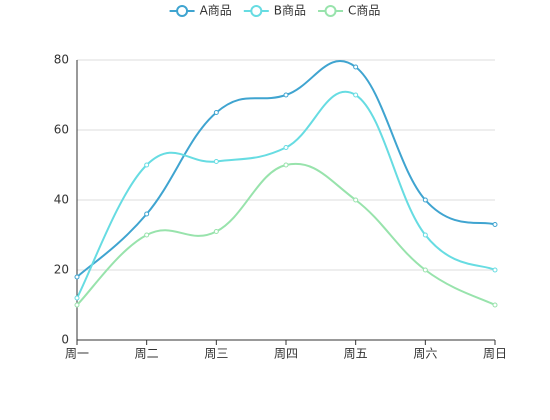 Image resolution: width=550 pixels, height=420 pixels. Describe the element at coordinates (356, 354) in the screenshot. I see `x-tick-label: 周五` at that location.